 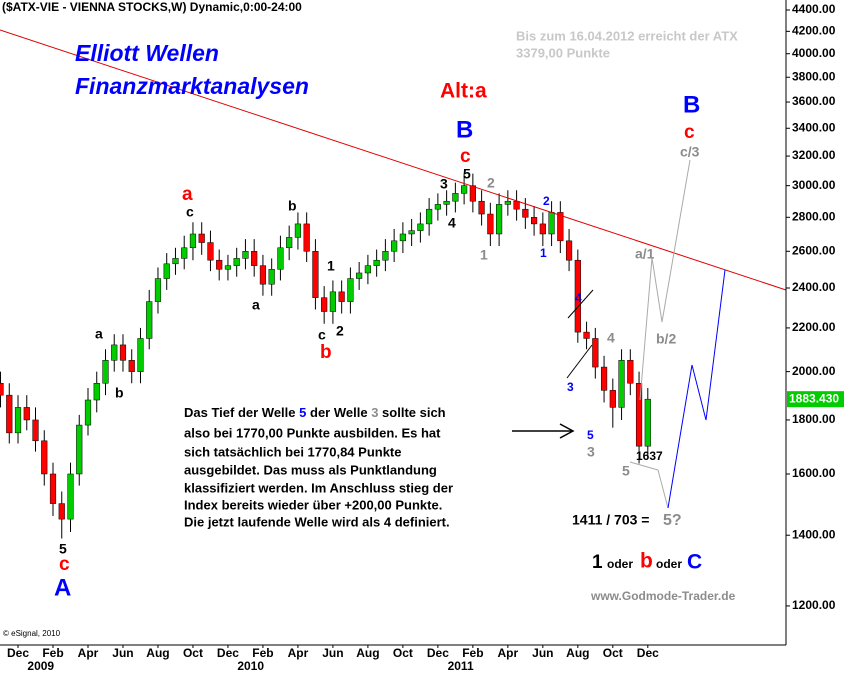 I want to click on wave-label: 5?, so click(x=672, y=520).